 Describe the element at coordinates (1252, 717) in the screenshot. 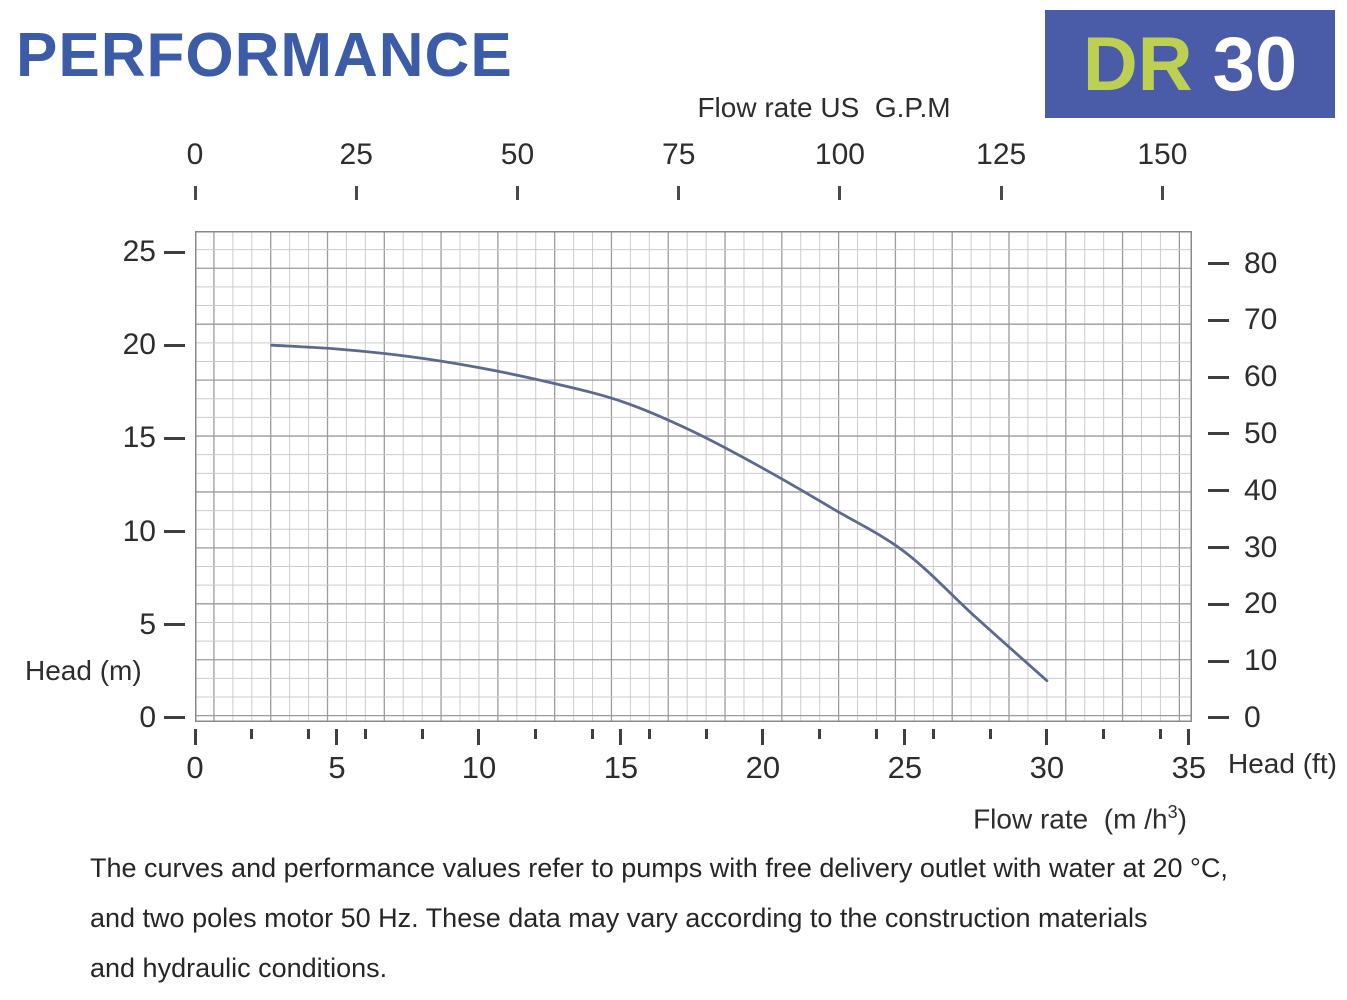

I see `right-axis-tick-label: 0` at that location.